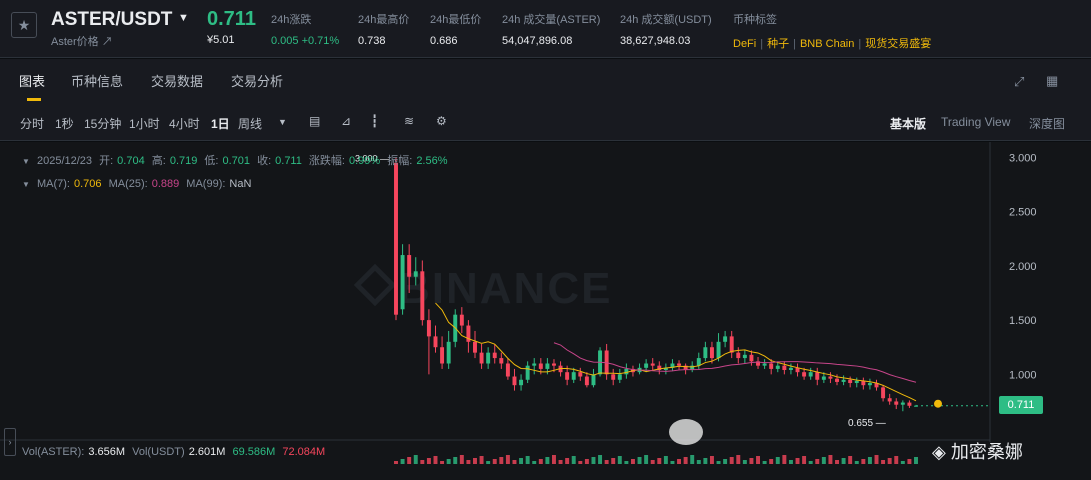 The height and width of the screenshot is (480, 1091). I want to click on view-basic: 基本版, so click(908, 124).